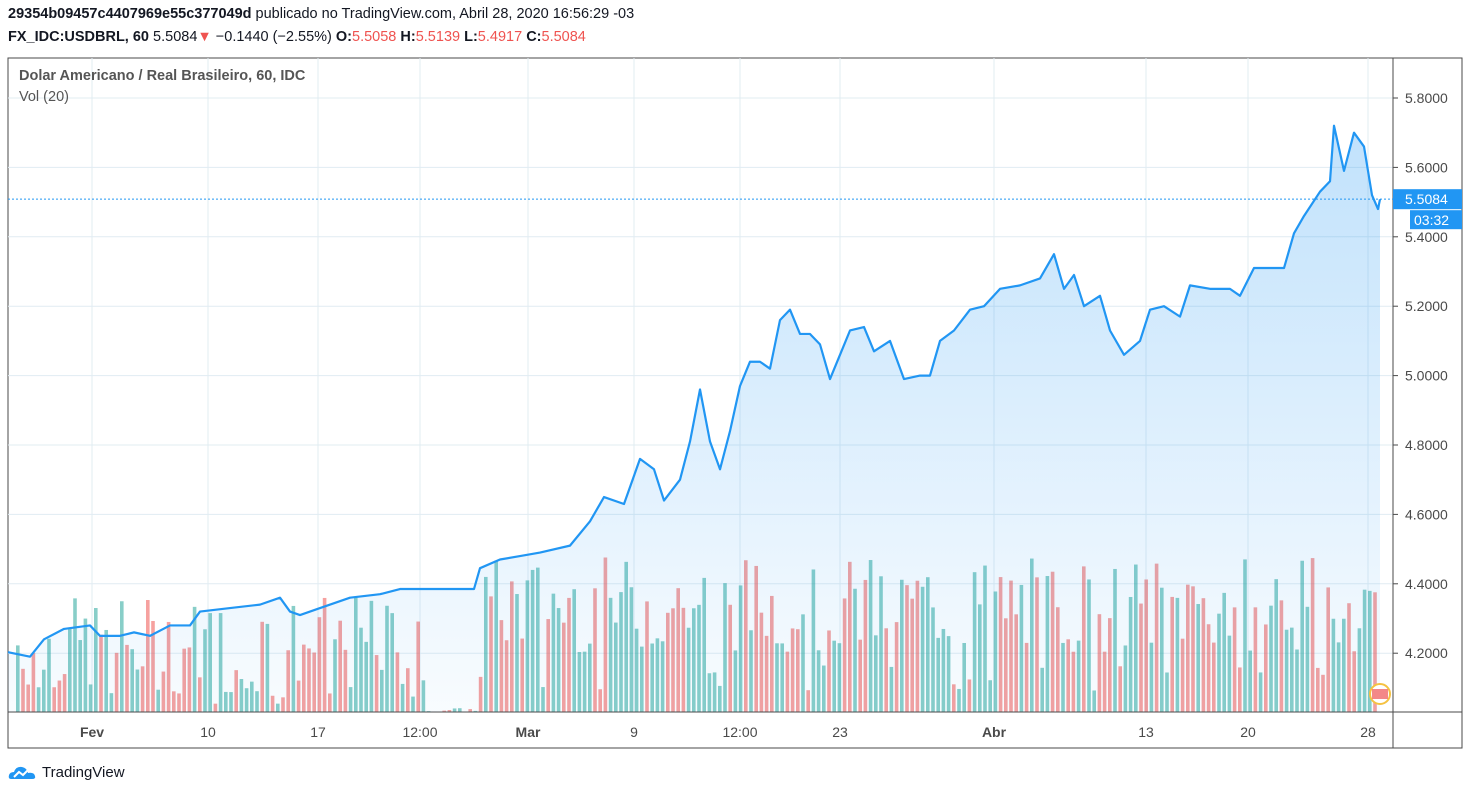  Describe the element at coordinates (130, 14) in the screenshot. I see `publisher-id: 29354b09457c4407969e55c377049d` at that location.